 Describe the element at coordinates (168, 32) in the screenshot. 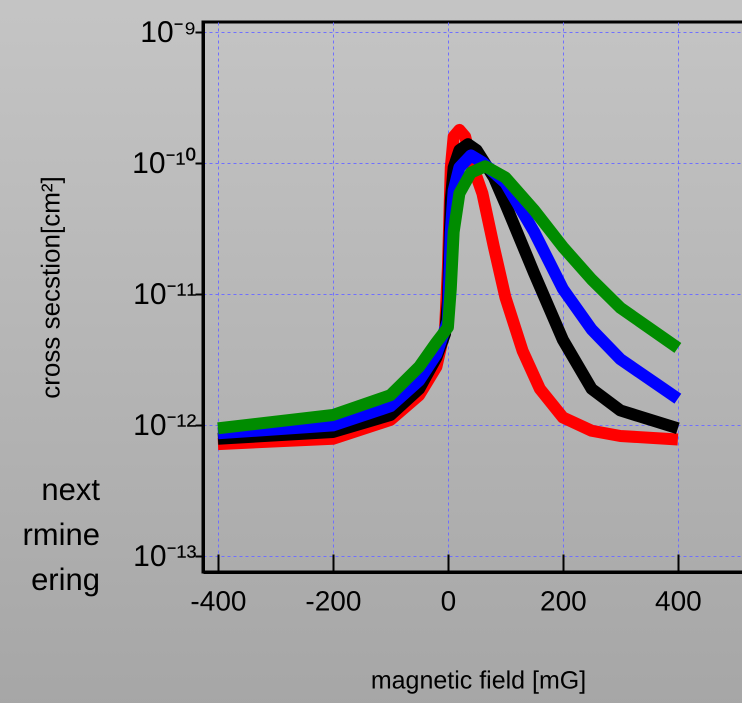

I see `y-tick-label: 10⁻⁹` at that location.